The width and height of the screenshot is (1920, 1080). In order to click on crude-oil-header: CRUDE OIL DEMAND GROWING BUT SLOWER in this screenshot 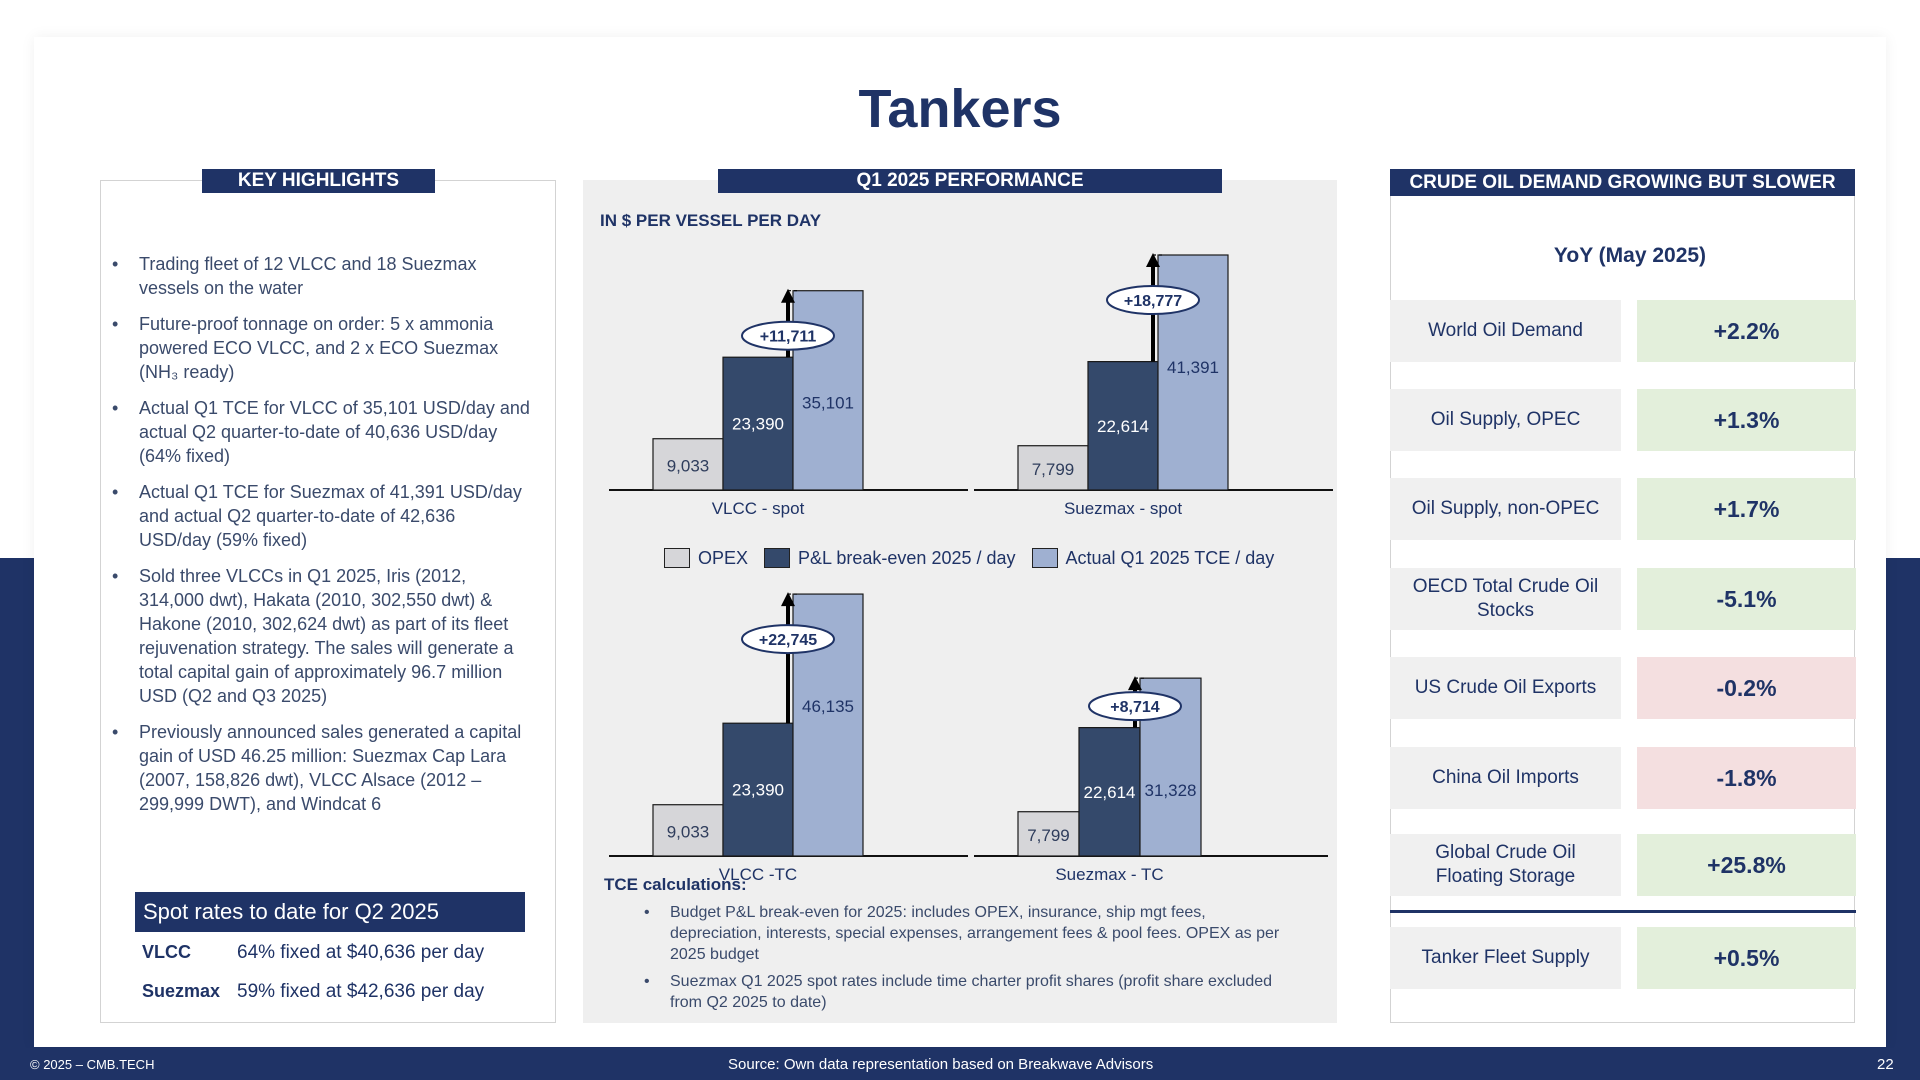, I will do `click(1622, 182)`.